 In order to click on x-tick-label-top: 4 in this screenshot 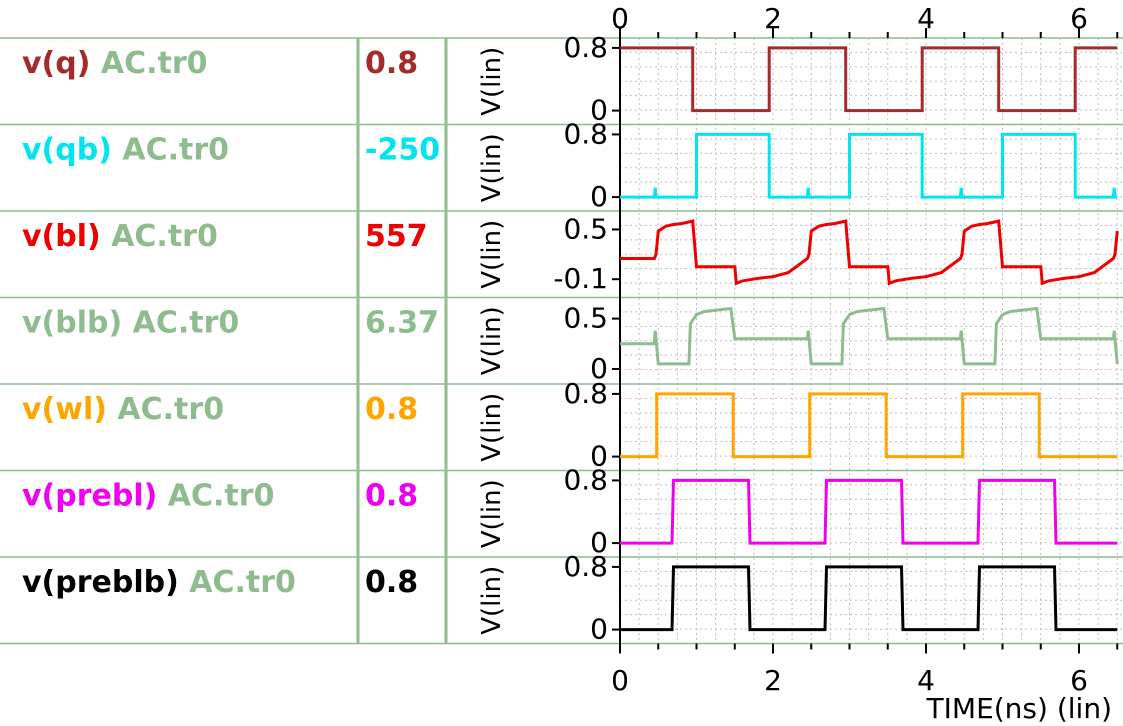, I will do `click(926, 18)`.